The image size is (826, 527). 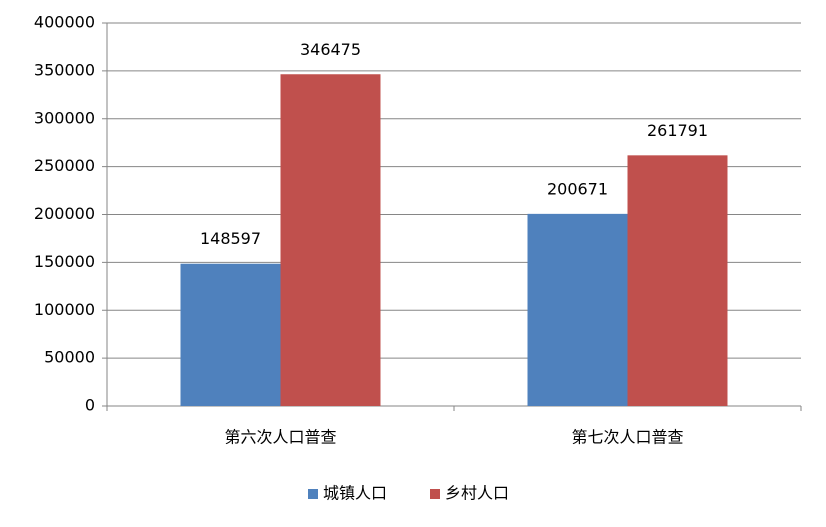 I want to click on y-tick-label: 350000, so click(x=64, y=69).